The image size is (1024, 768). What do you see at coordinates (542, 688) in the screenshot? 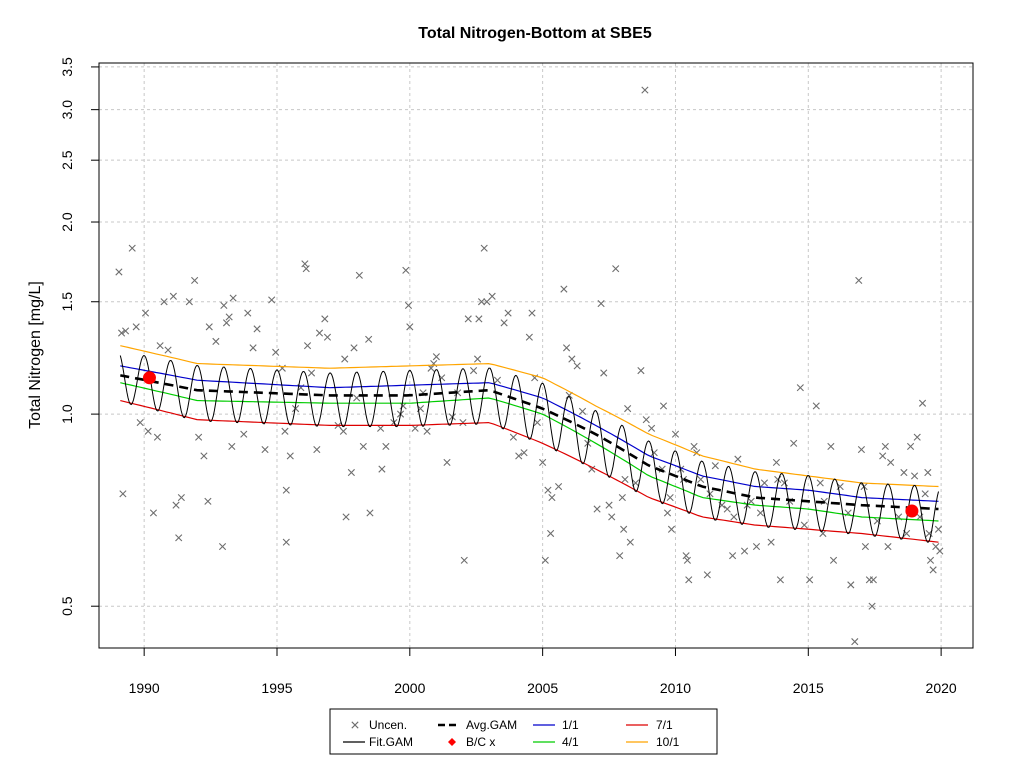
I see `x-tick-label: 2005` at bounding box center [542, 688].